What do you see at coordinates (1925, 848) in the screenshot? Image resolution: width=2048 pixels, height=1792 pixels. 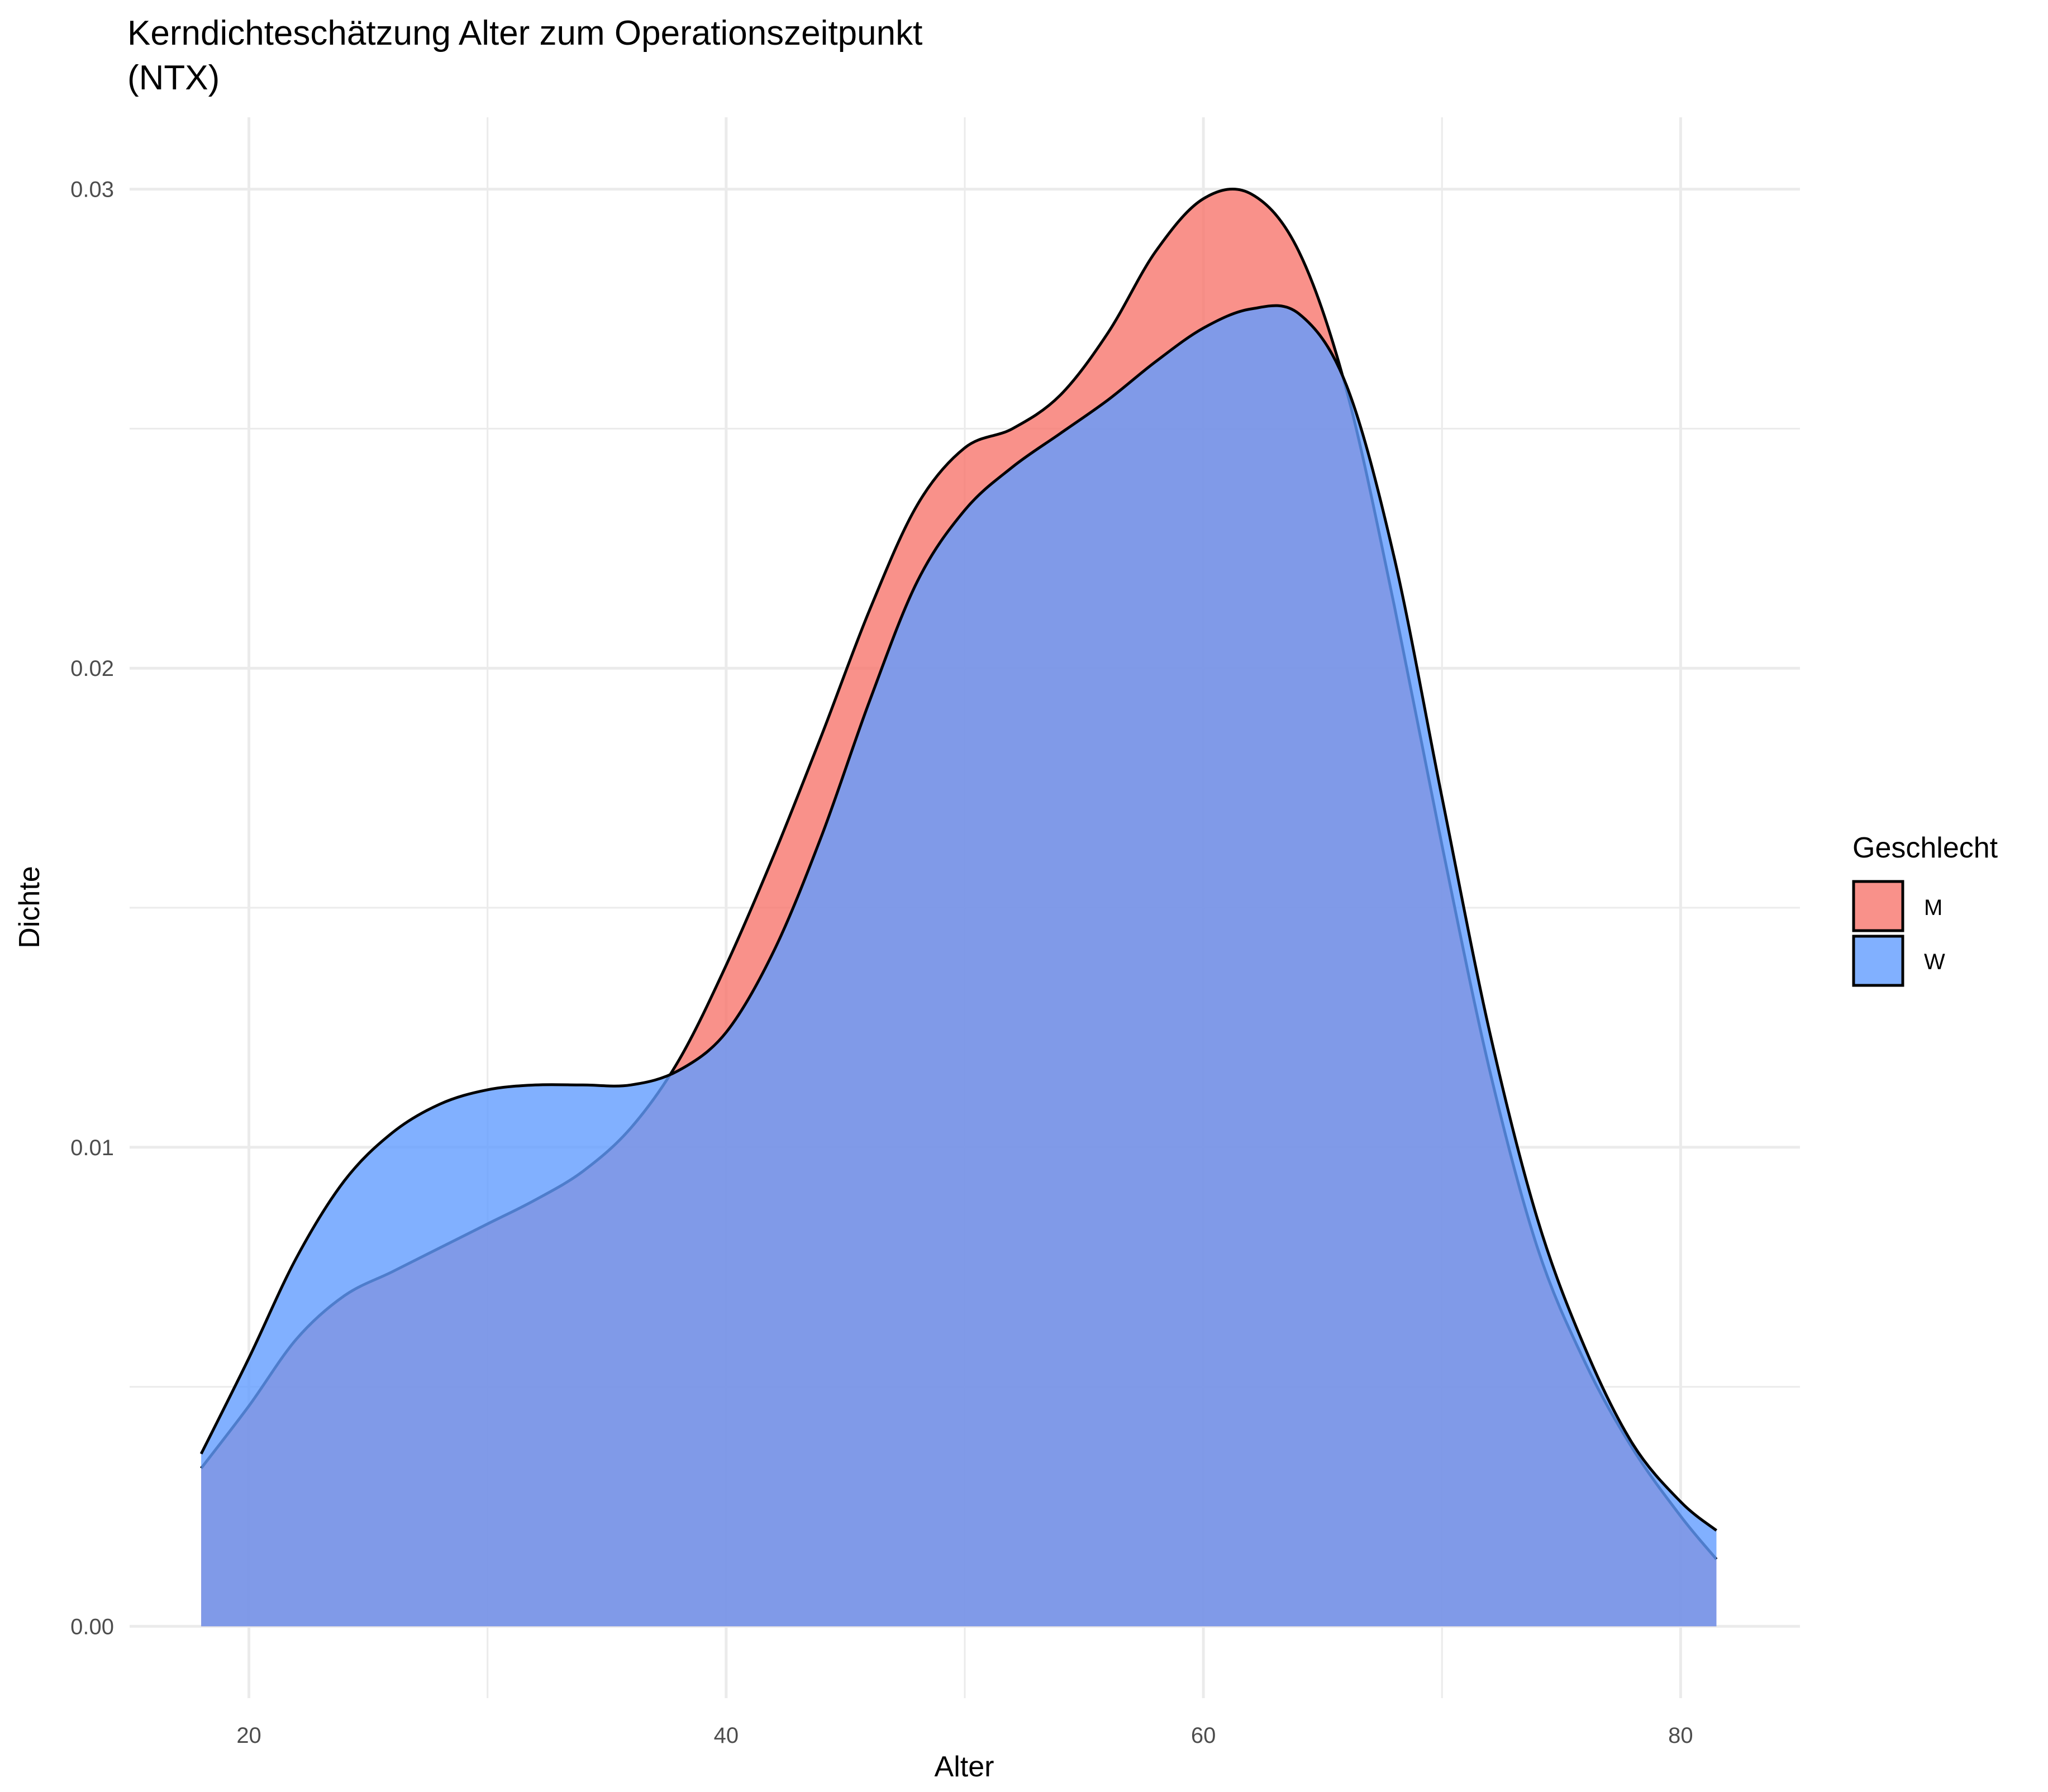 I see `legend-title: Geschlecht` at bounding box center [1925, 848].